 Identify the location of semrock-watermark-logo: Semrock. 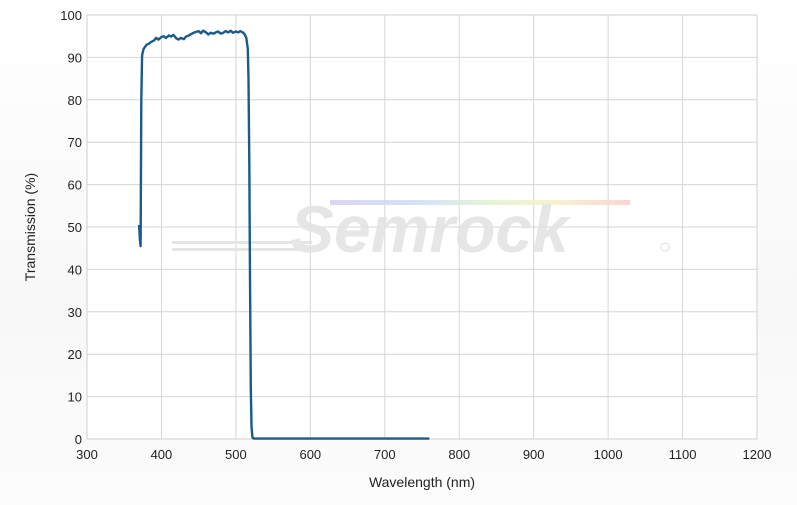
(421, 229).